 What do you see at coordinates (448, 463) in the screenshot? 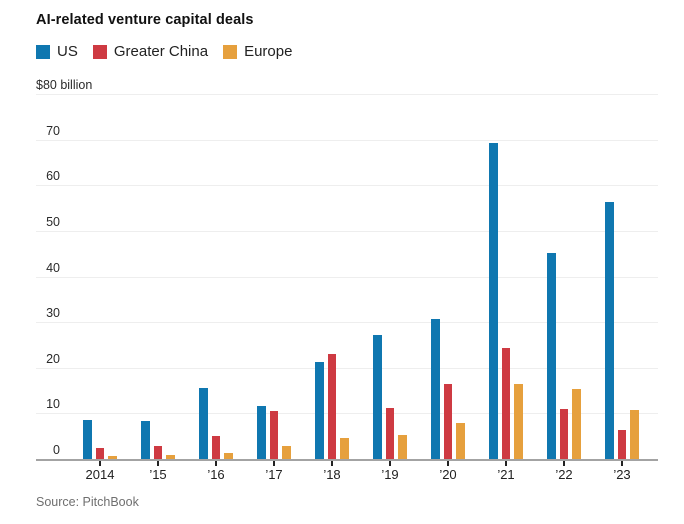
I see `x-tick-2020` at bounding box center [448, 463].